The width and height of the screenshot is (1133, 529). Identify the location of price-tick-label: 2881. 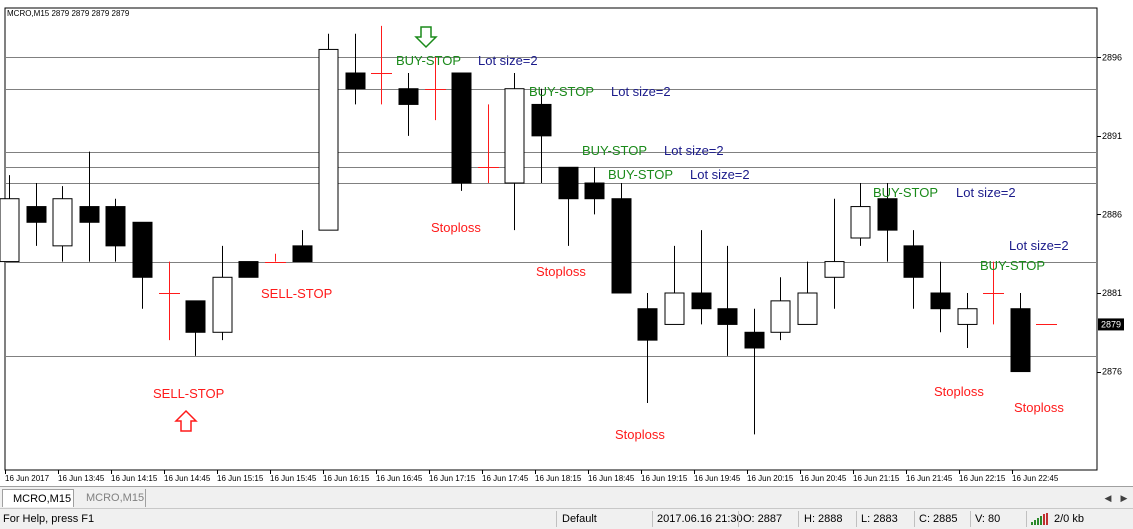
(1112, 293).